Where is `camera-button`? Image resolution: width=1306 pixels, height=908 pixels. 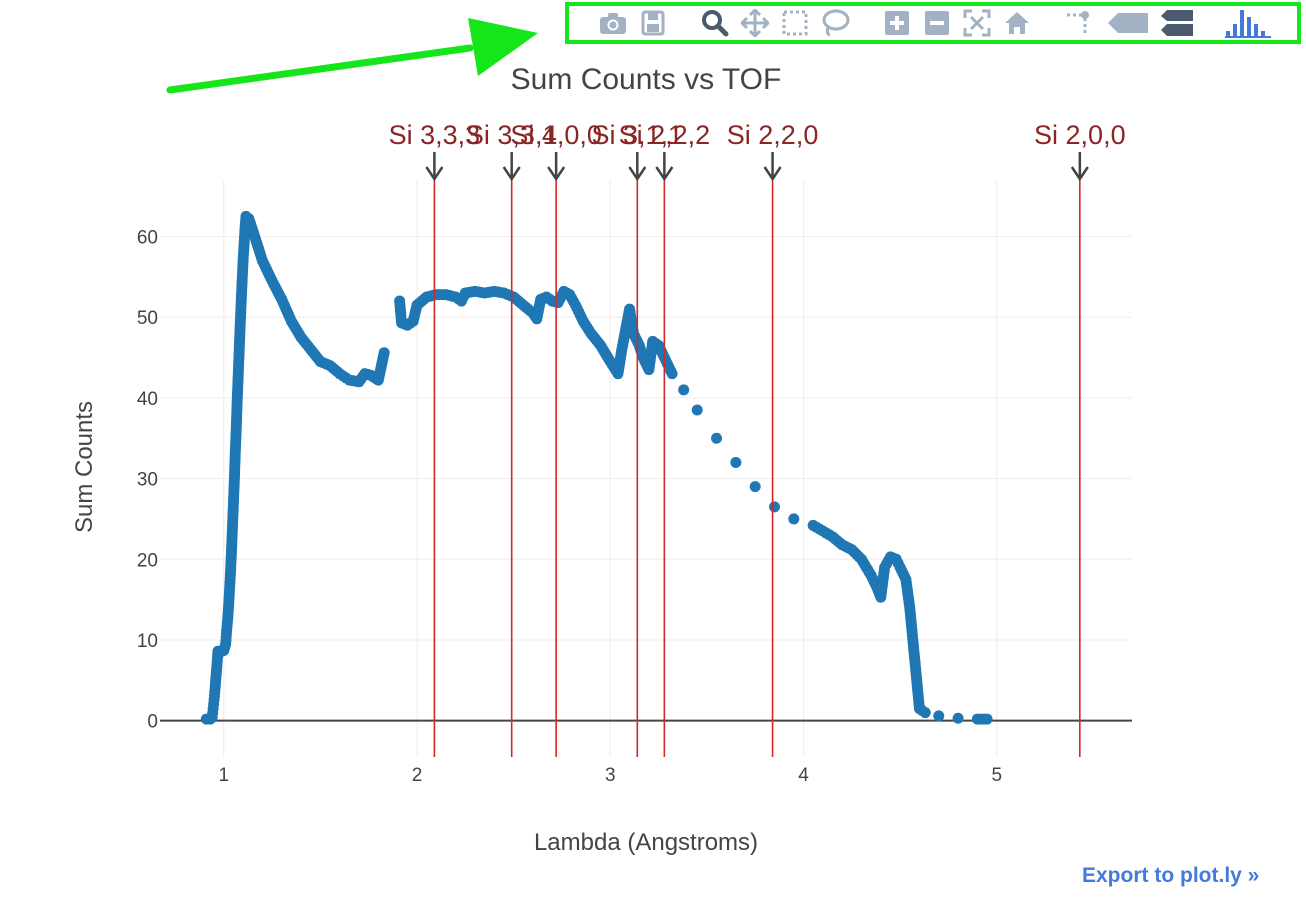 camera-button is located at coordinates (613, 23).